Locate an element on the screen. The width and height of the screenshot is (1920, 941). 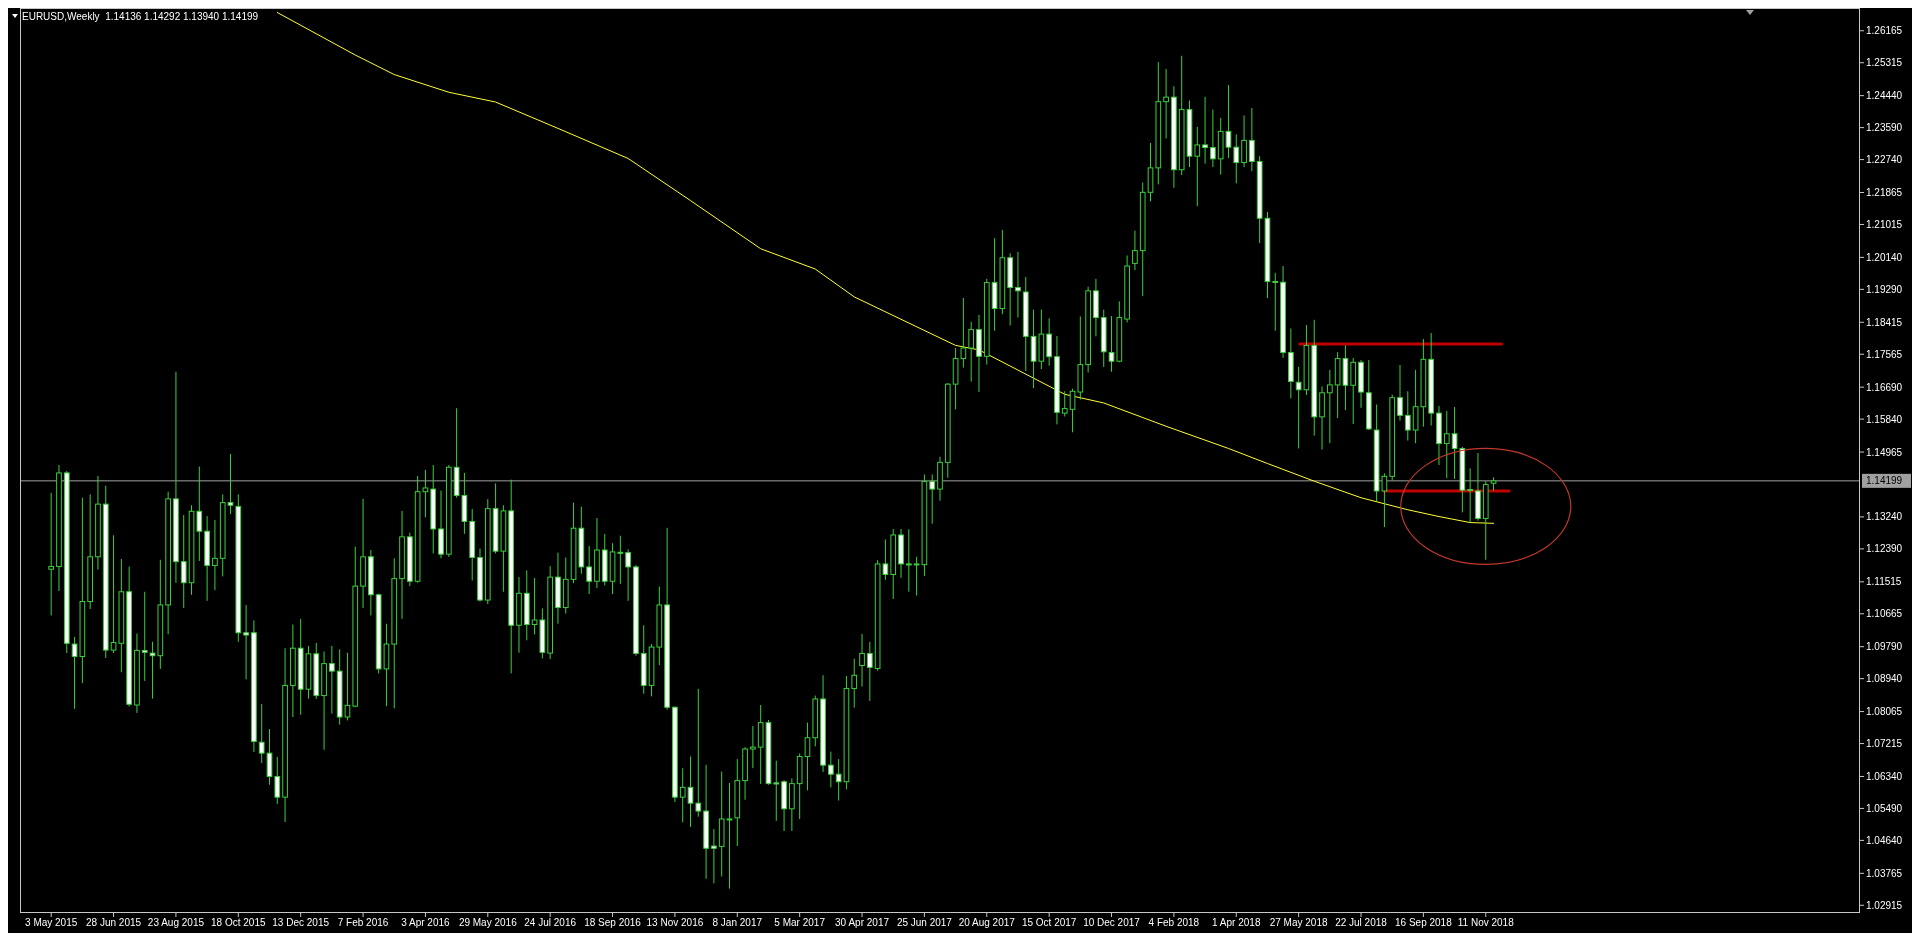
x-tick-label: 18 Sep 2016 is located at coordinates (613, 922).